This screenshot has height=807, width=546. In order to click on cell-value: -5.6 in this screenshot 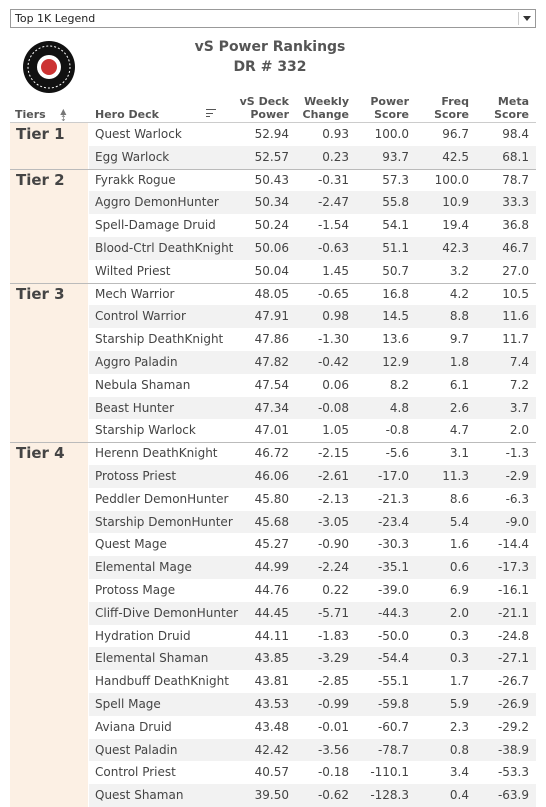, I will do `click(397, 453)`.